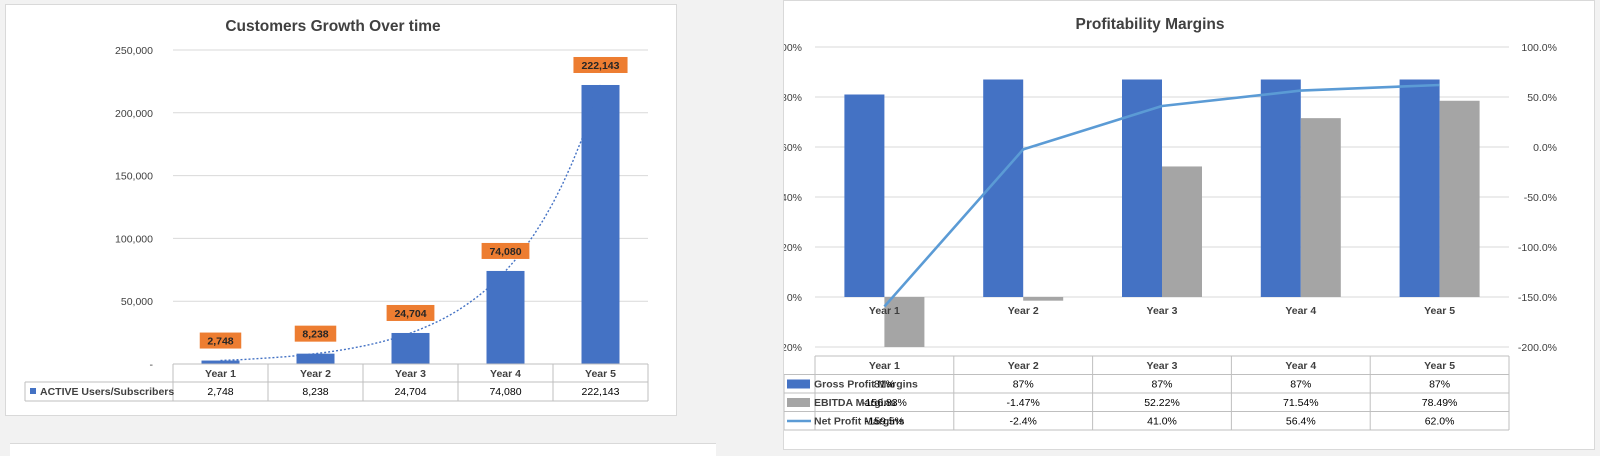 This screenshot has height=456, width=1600. I want to click on legend-series-name: Gross Profit Margins, so click(866, 385).